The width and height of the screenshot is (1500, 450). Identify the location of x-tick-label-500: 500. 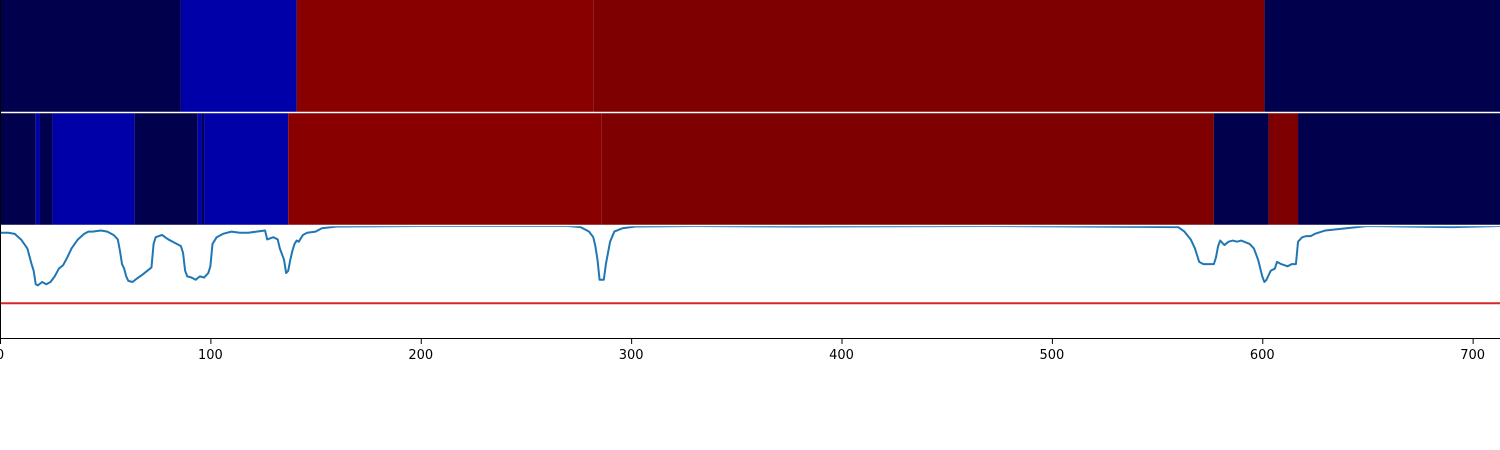
(1051, 355).